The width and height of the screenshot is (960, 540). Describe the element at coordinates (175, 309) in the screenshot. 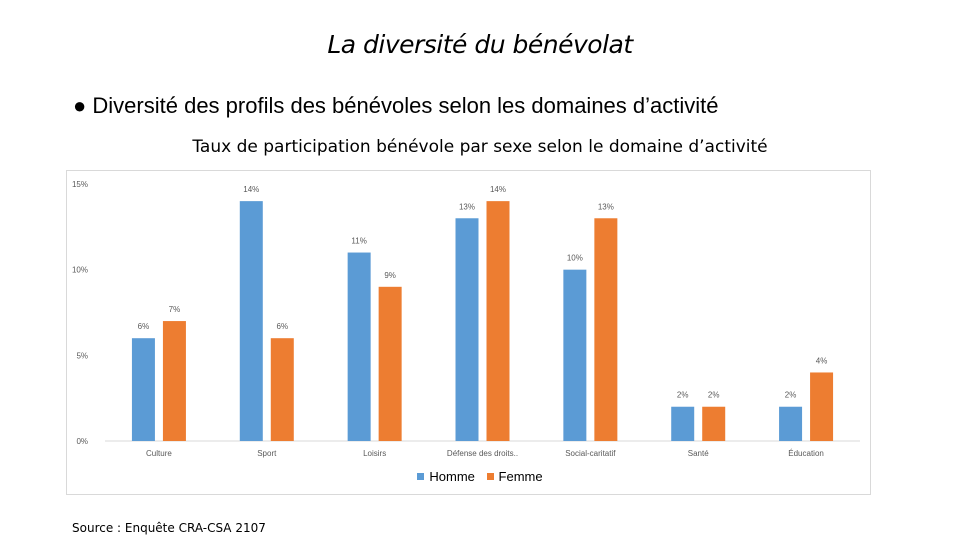

I see `data-label: 7%` at that location.